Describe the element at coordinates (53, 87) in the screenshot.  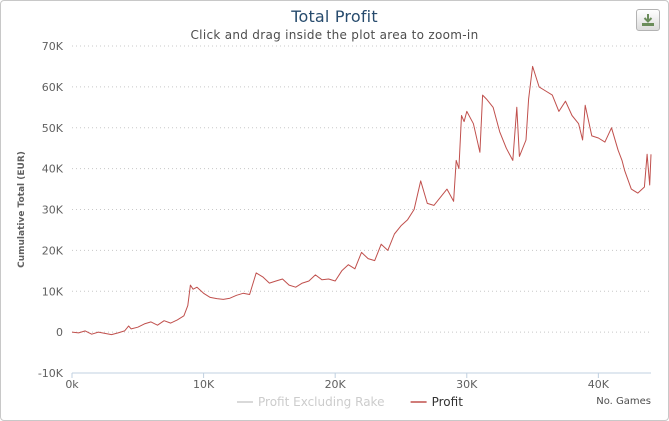
I see `y-tick-label: 60K` at that location.